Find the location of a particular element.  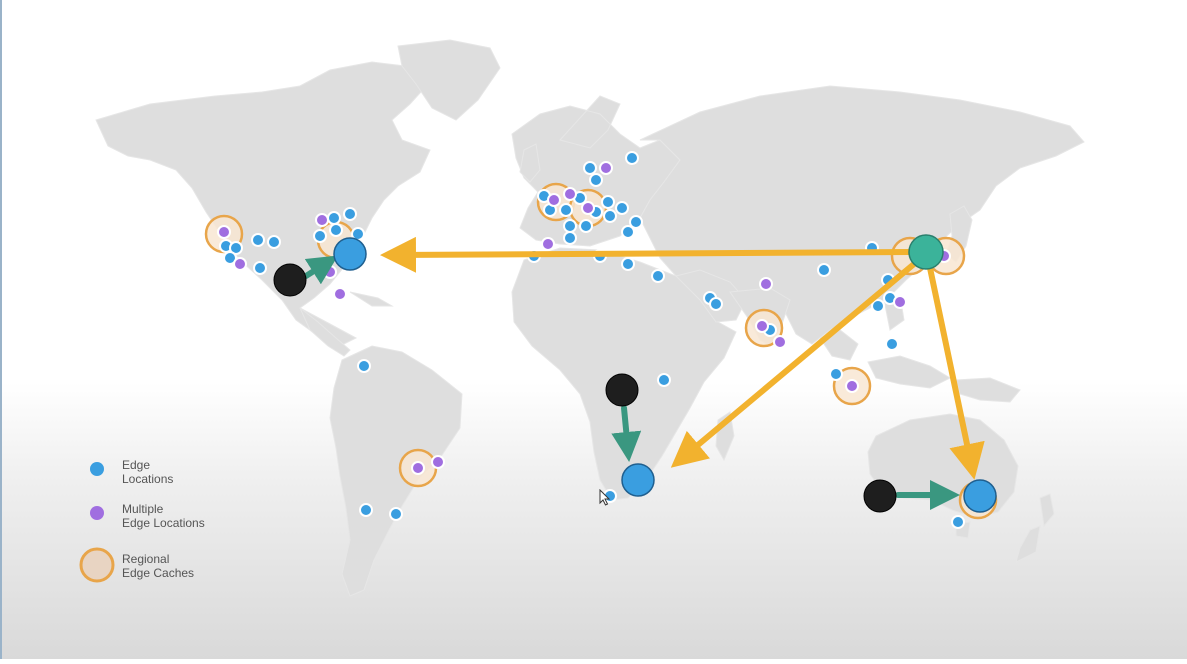

legend-row-regional-edge-caches: Regional Edge Caches is located at coordinates (157, 566).